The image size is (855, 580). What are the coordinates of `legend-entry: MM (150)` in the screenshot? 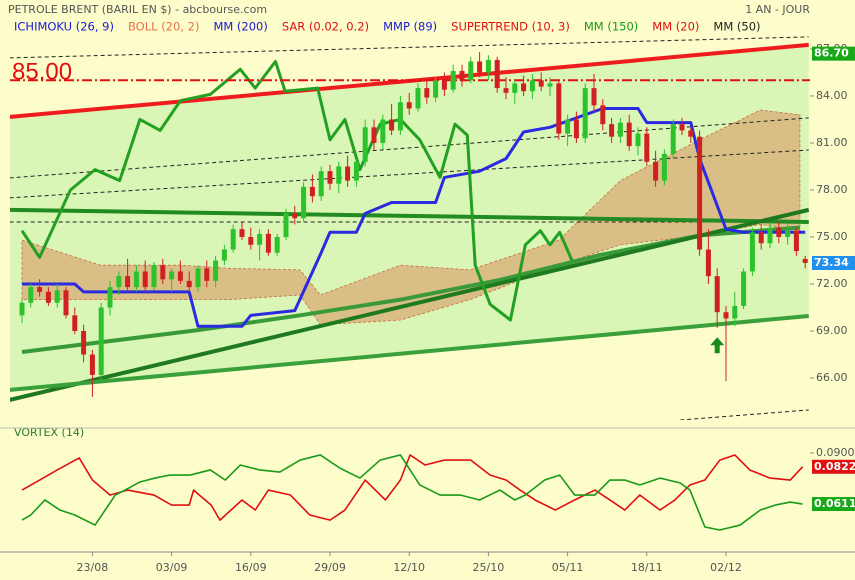 It's located at (611, 27).